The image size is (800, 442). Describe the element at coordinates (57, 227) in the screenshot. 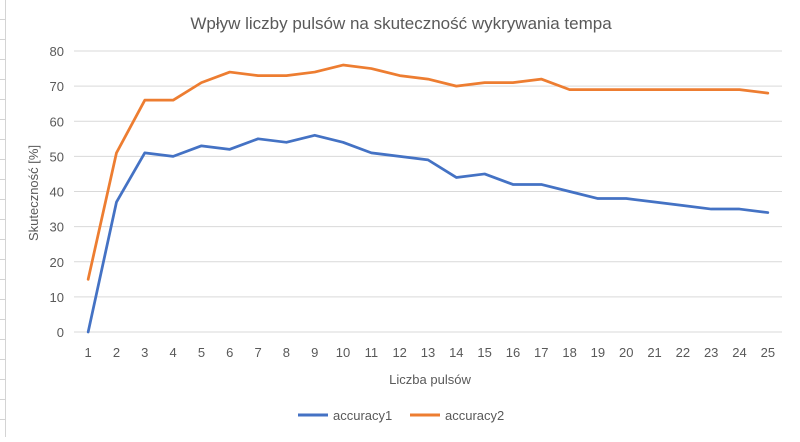

I see `y-tick-label: 30` at that location.